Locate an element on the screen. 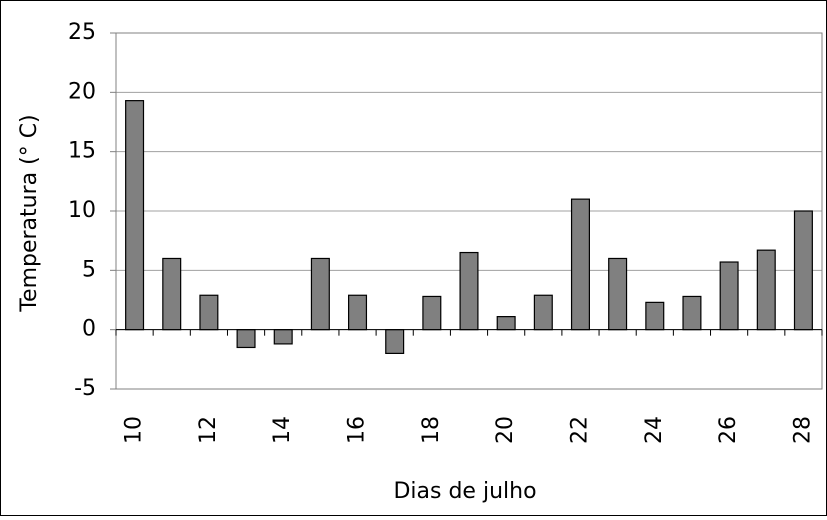  y-tick-label: -5 is located at coordinates (85, 388).